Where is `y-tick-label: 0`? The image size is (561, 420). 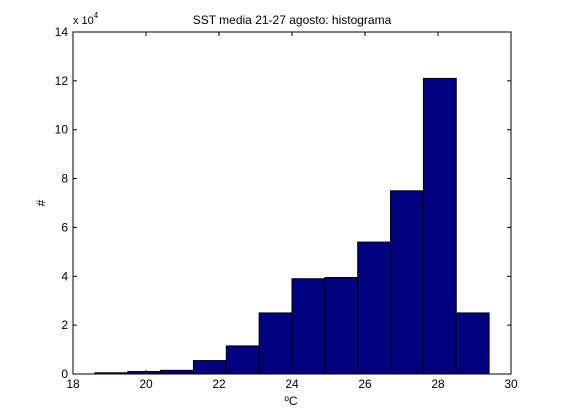 y-tick-label: 0 is located at coordinates (64, 374).